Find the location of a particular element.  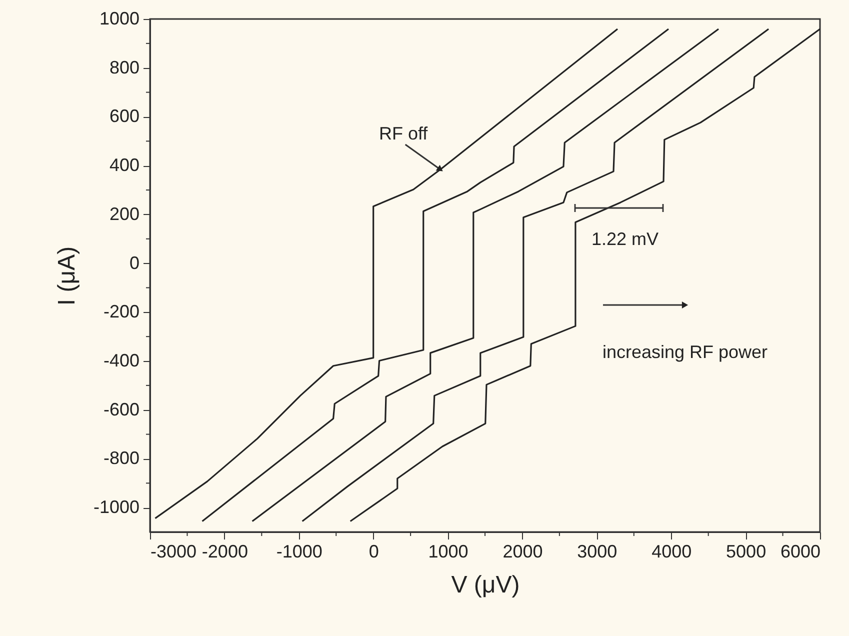

x-tick-label: 2000 is located at coordinates (522, 552).